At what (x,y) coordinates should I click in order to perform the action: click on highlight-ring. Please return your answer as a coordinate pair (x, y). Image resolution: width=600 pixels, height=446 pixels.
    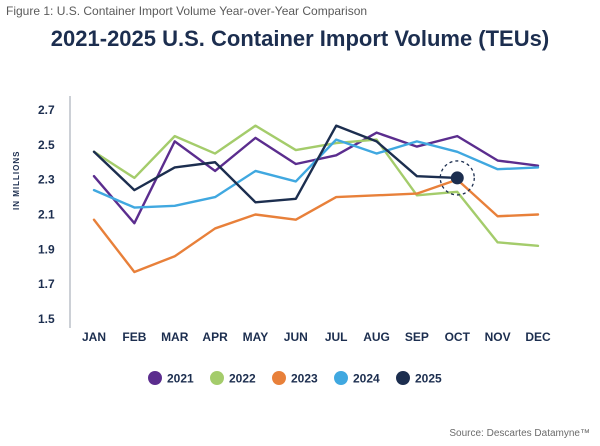
    Looking at the image, I should click on (457, 178).